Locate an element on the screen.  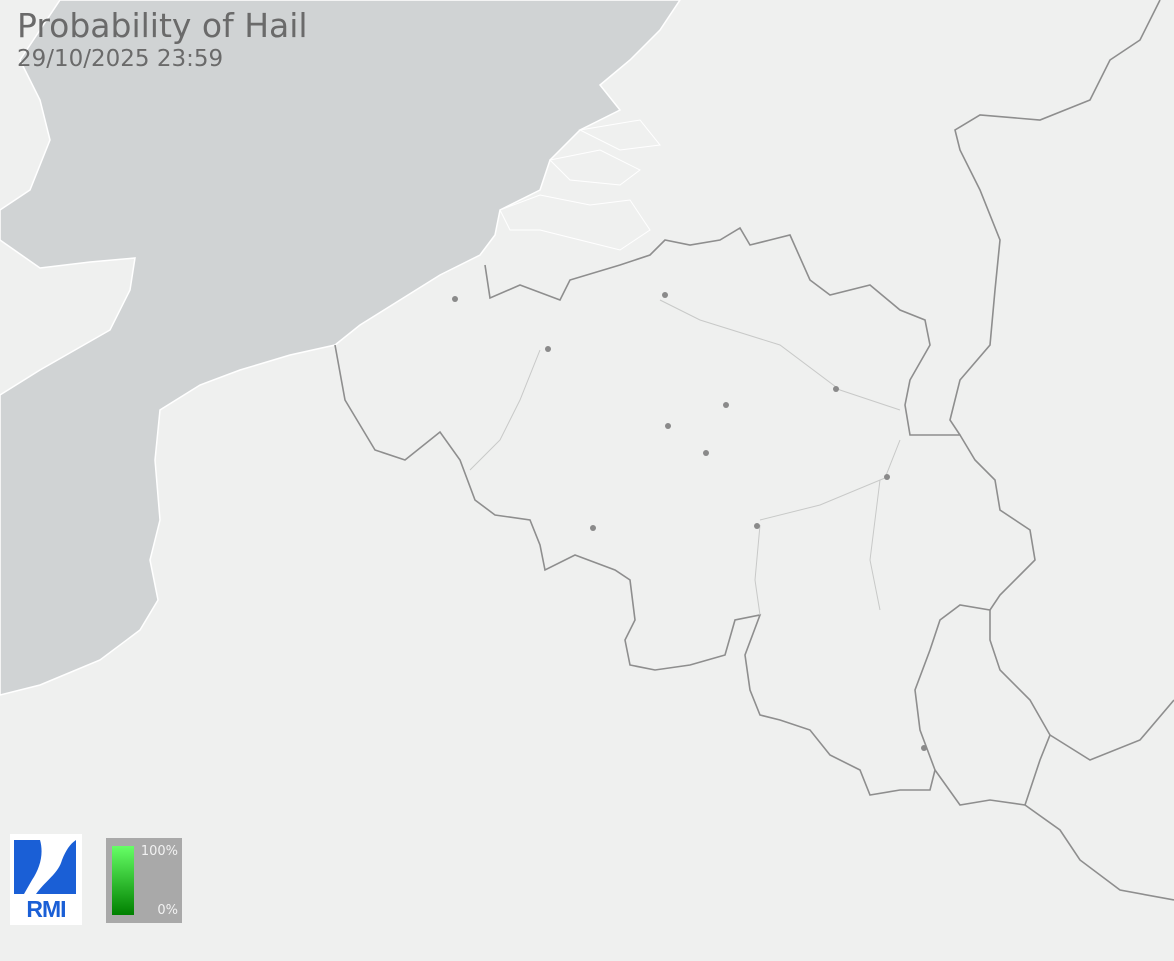
legend-max-label: 100% is located at coordinates (159, 851).